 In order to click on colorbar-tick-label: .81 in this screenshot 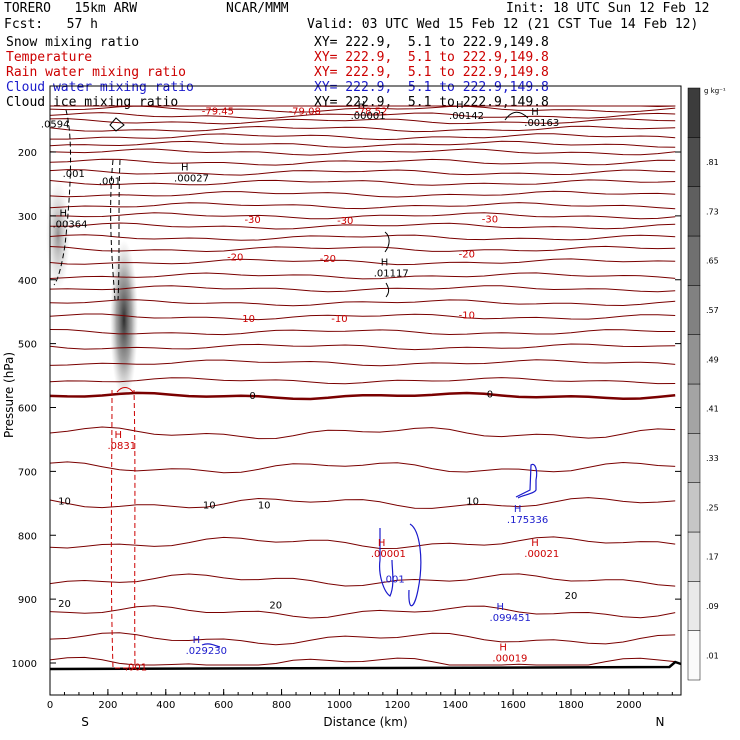, I will do `click(712, 162)`.